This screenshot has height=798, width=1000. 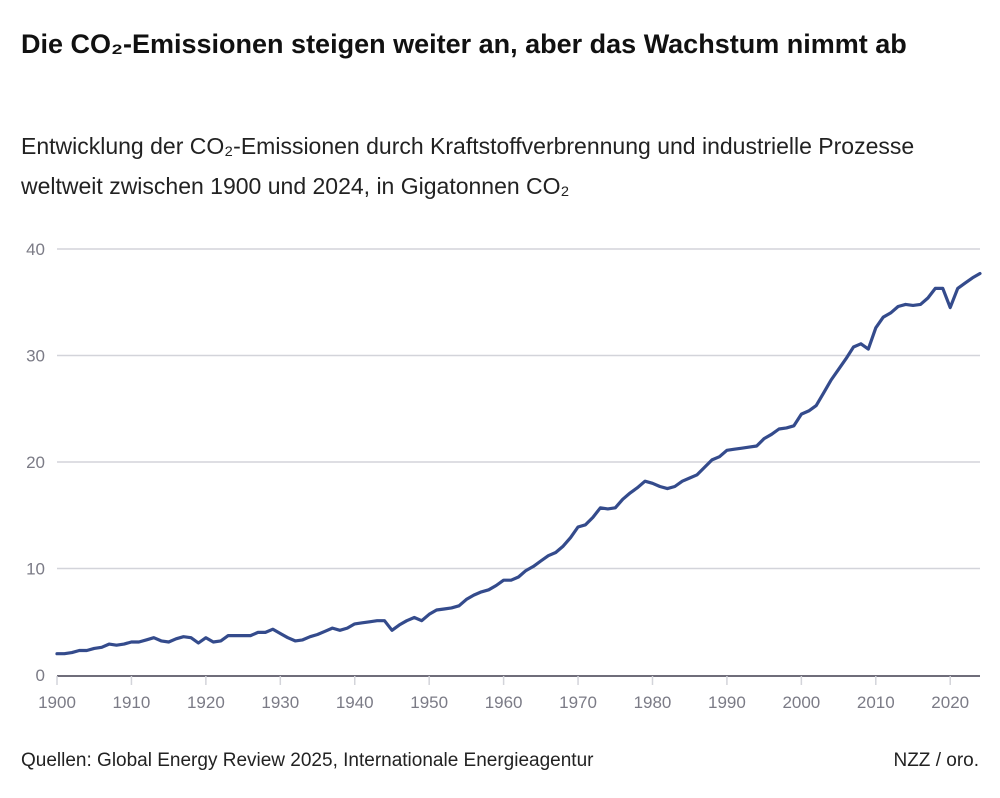 I want to click on x-tick-label: 1960, so click(x=504, y=702).